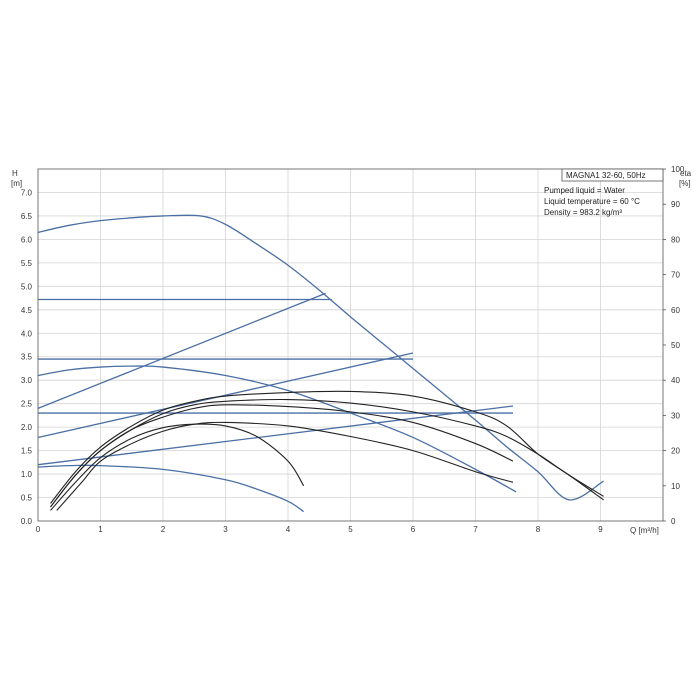  What do you see at coordinates (15, 173) in the screenshot?
I see `left-axis-label: H` at bounding box center [15, 173].